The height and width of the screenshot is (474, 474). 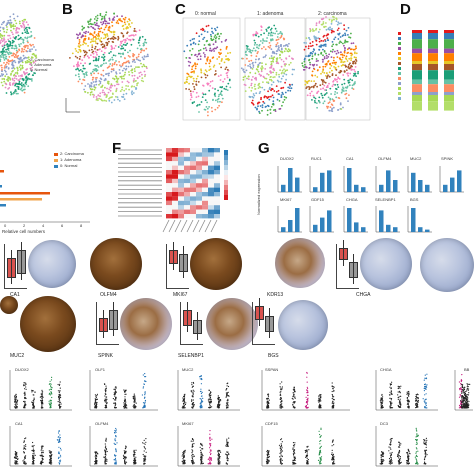 What do you see at coordinates (108, 295) in the screenshot?
I see `ihc-label-olfm4: OLFM4` at bounding box center [108, 295].